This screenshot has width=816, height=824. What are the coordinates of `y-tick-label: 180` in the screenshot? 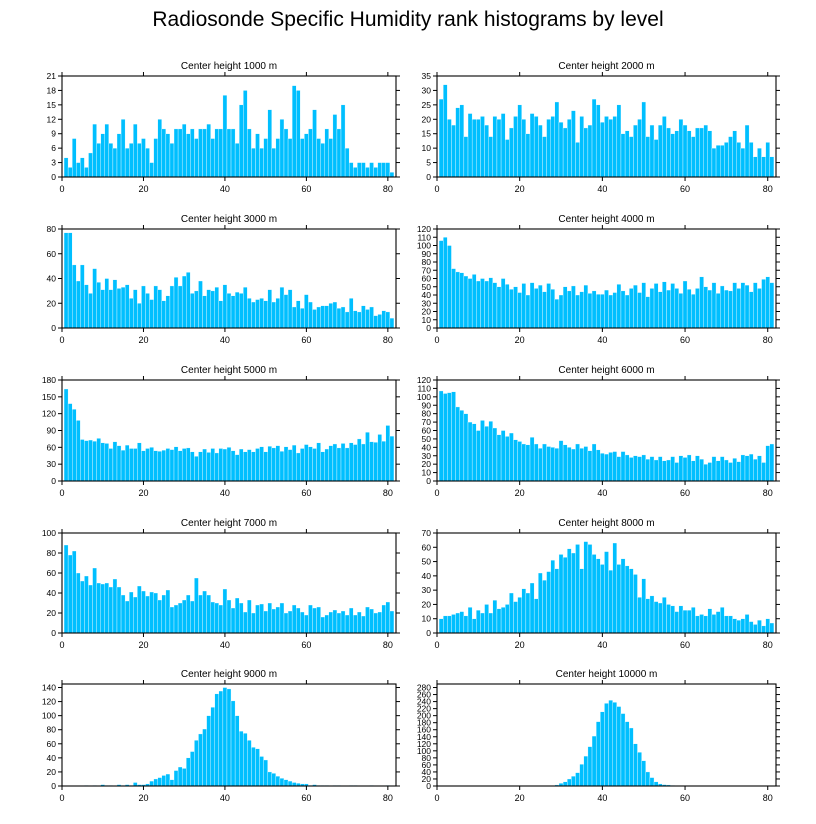 It's located at (424, 723).